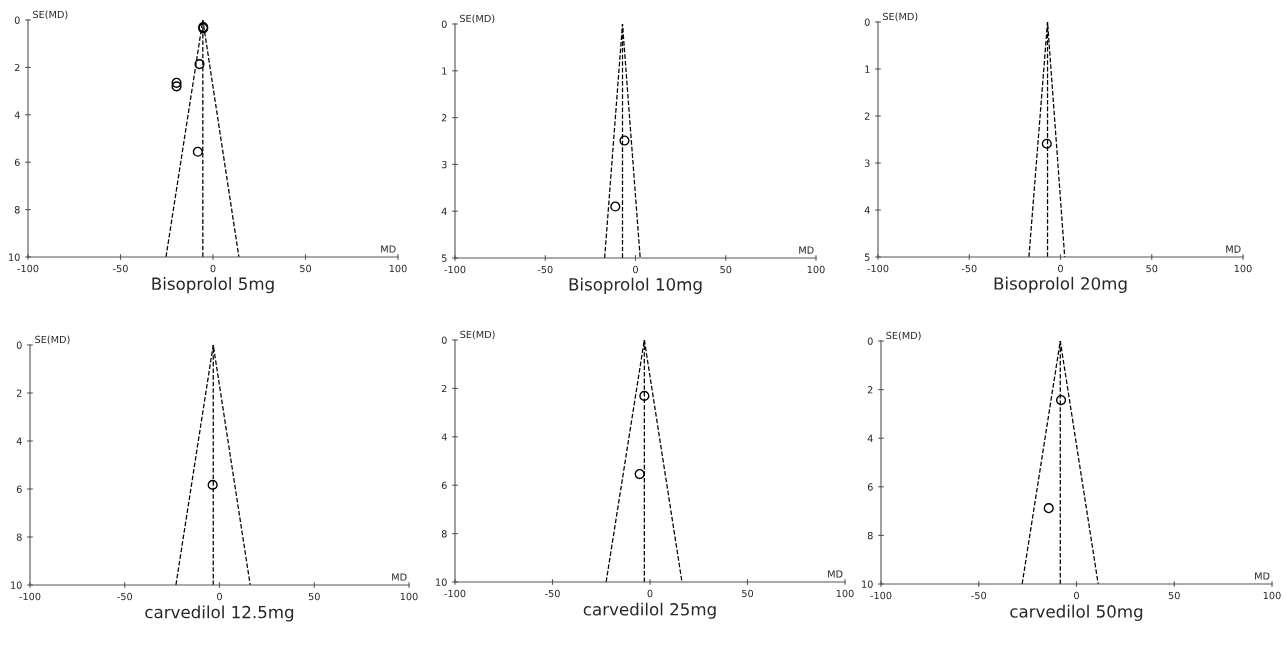 This screenshot has height=651, width=1286. What do you see at coordinates (213, 285) in the screenshot?
I see `text: Bisoprolol 5mg` at bounding box center [213, 285].